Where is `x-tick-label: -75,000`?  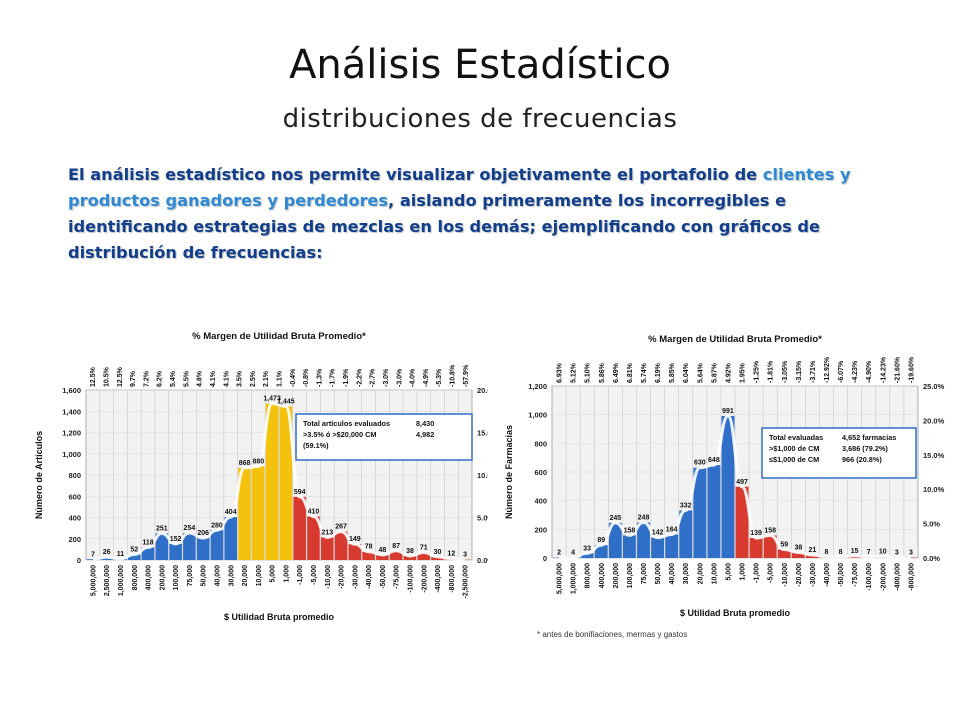
x-tick-label: -75,000 is located at coordinates (397, 577).